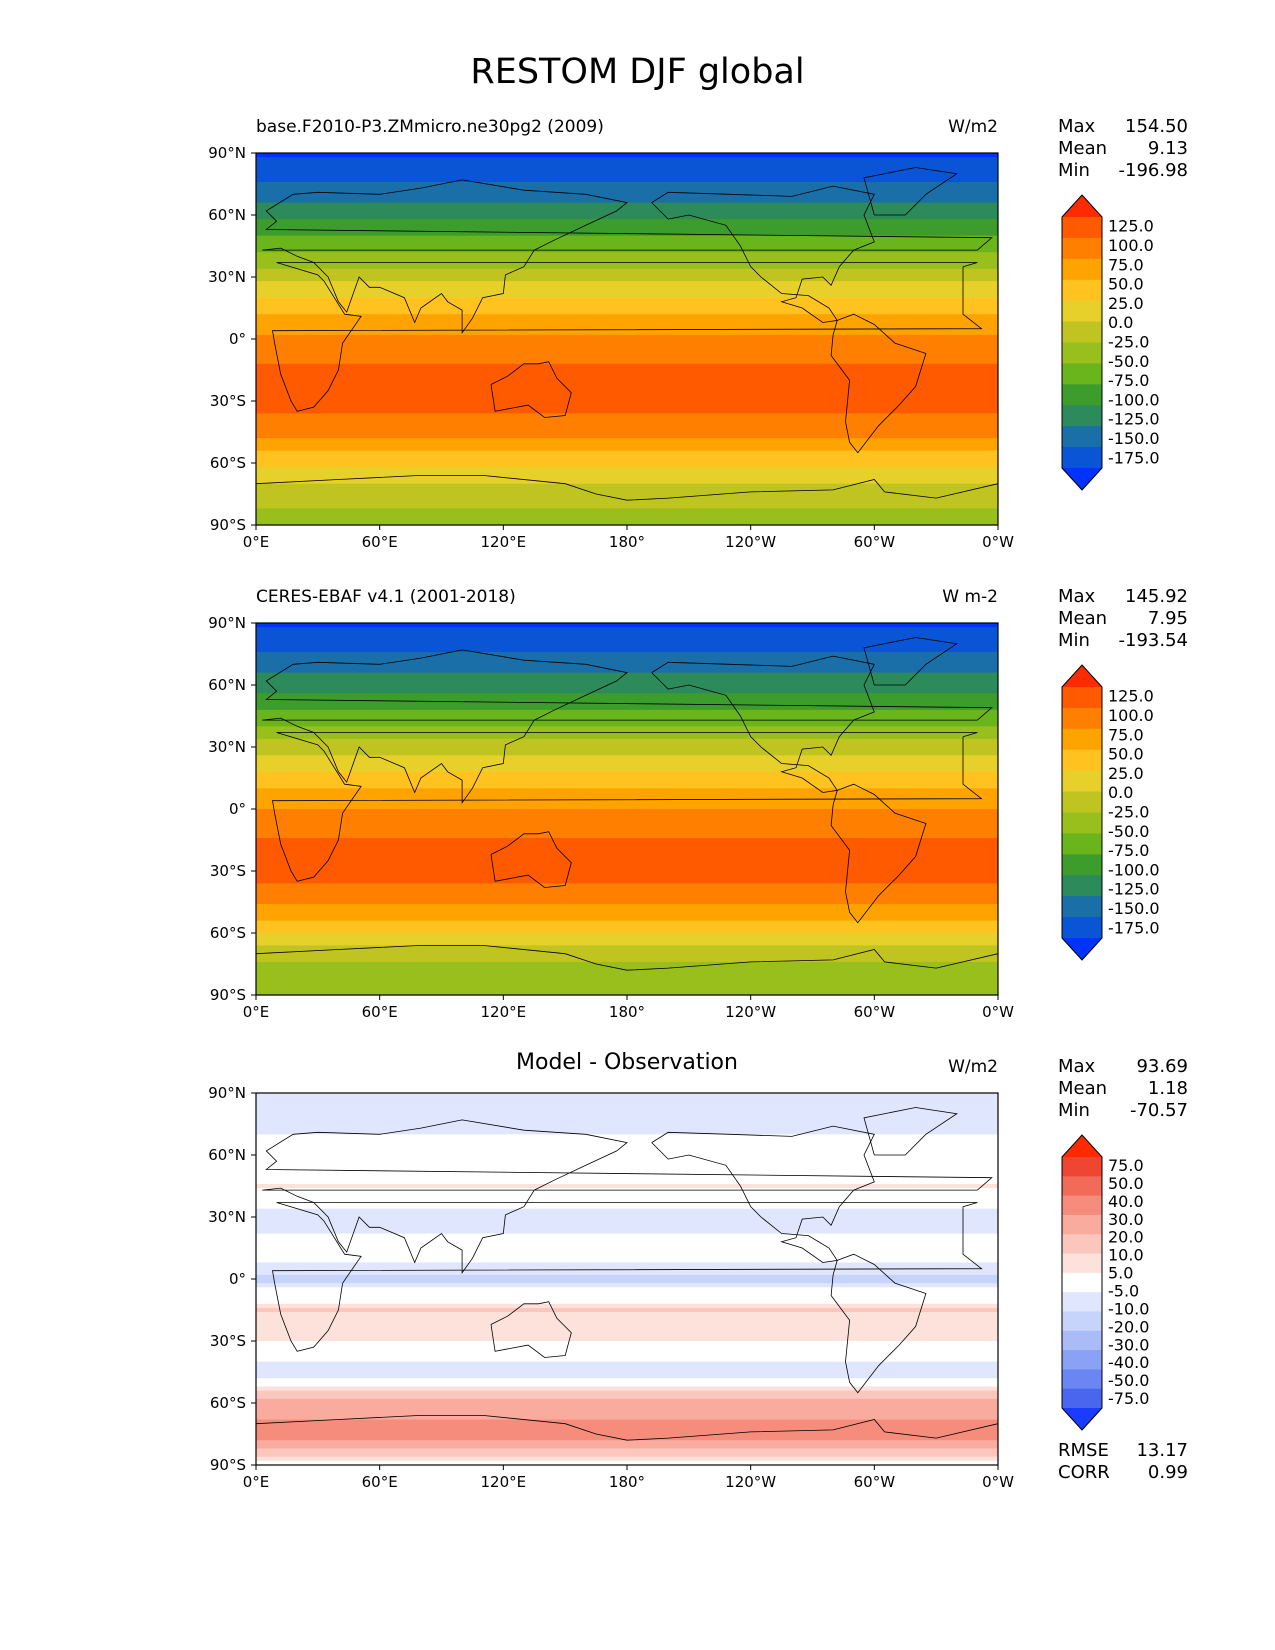 The height and width of the screenshot is (1650, 1275). I want to click on colorbar-label: -50.0, so click(1128, 1380).